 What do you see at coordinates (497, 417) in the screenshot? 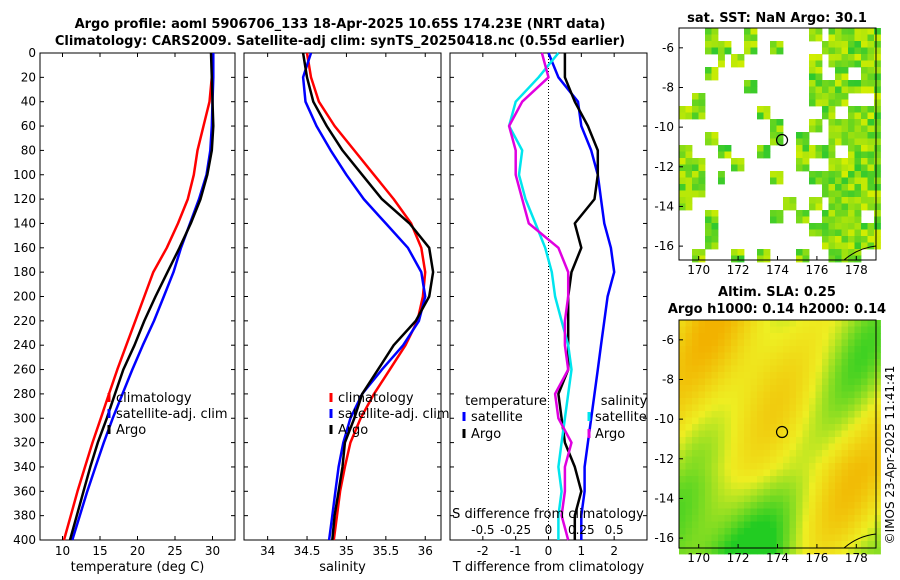
I see `legend-label: satellite` at bounding box center [497, 417].